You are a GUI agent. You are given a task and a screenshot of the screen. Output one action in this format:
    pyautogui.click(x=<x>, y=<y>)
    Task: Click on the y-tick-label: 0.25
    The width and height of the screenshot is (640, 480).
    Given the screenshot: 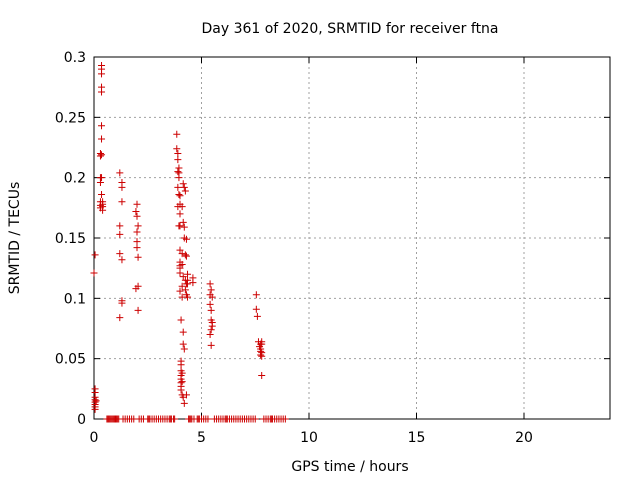 What is the action you would take?
    pyautogui.click(x=70, y=118)
    